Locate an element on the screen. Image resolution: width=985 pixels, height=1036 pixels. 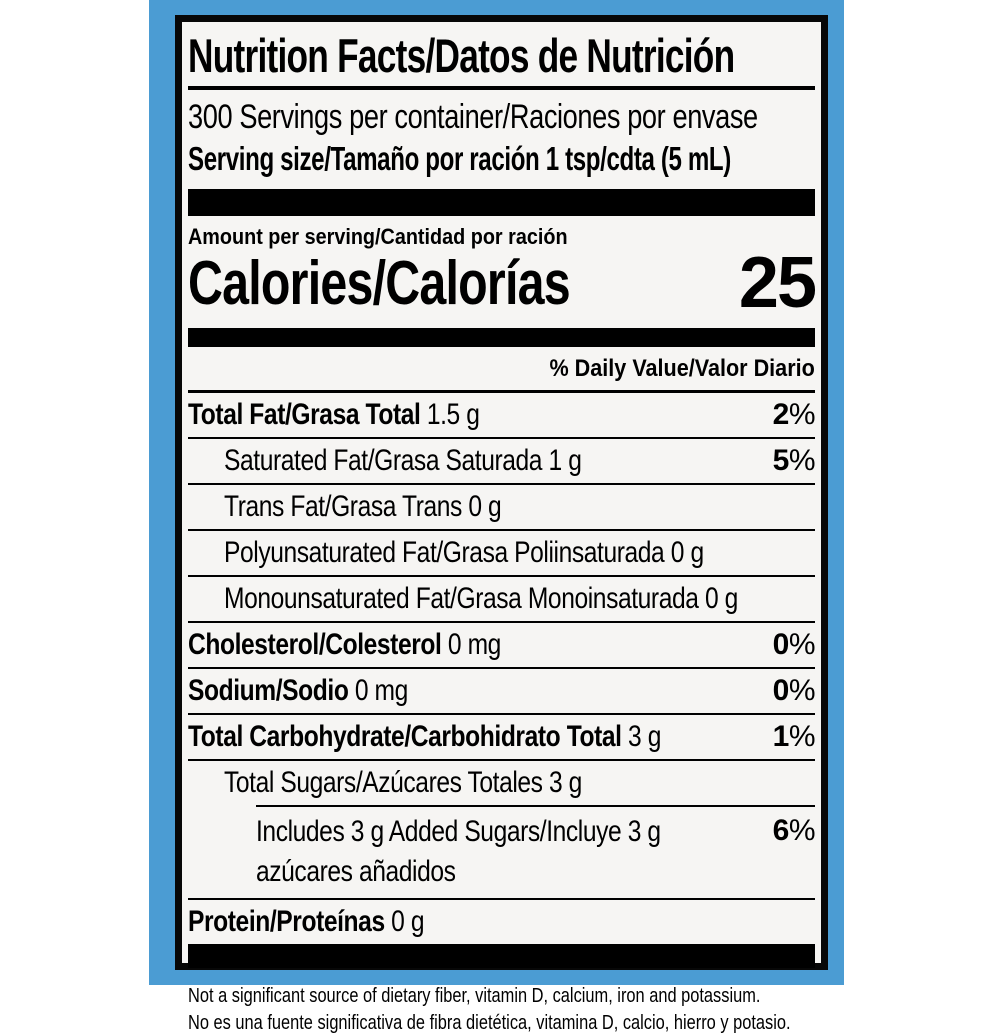
section-bar-bottom is located at coordinates (501, 955).